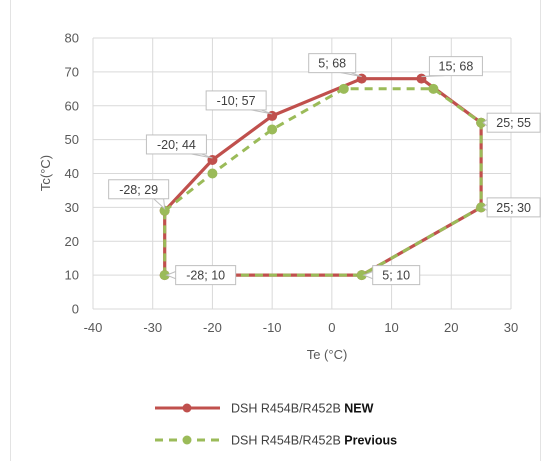  I want to click on marker-new, so click(421, 78).